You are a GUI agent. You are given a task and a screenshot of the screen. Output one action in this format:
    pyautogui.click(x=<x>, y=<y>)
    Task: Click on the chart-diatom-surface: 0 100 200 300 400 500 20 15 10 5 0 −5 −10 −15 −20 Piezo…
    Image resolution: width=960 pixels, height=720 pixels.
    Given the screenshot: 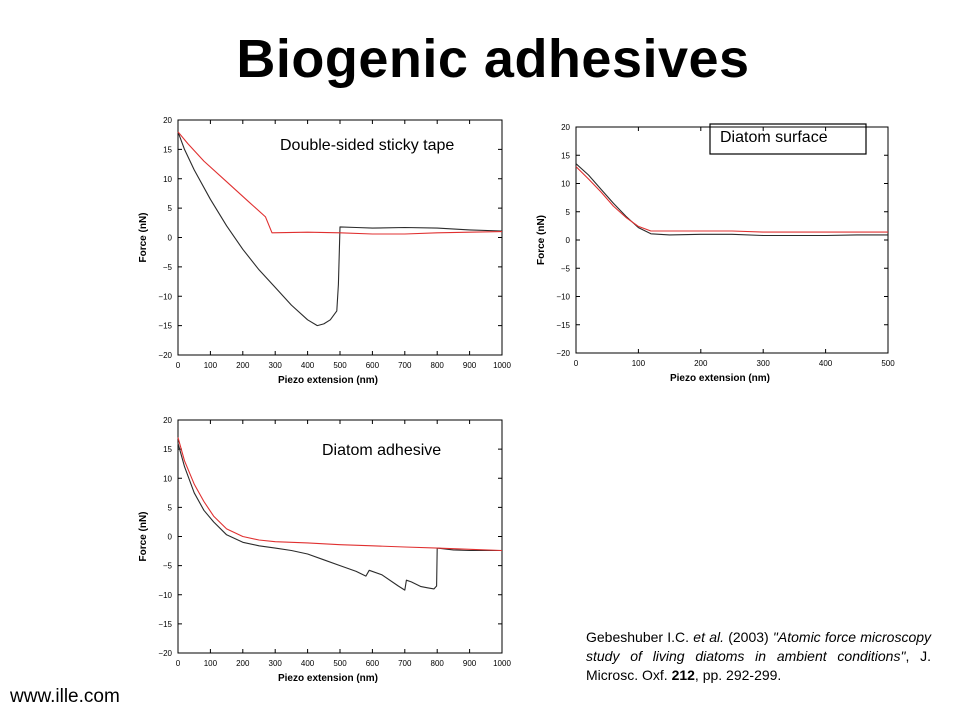 What is the action you would take?
    pyautogui.click(x=721, y=254)
    